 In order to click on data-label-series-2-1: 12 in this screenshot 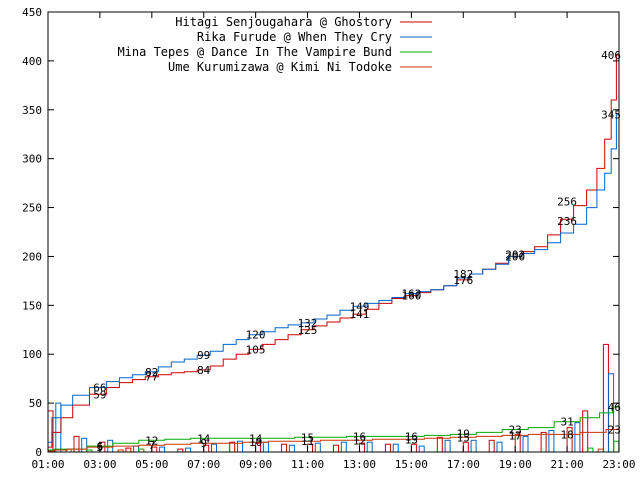, I will do `click(151, 440)`.